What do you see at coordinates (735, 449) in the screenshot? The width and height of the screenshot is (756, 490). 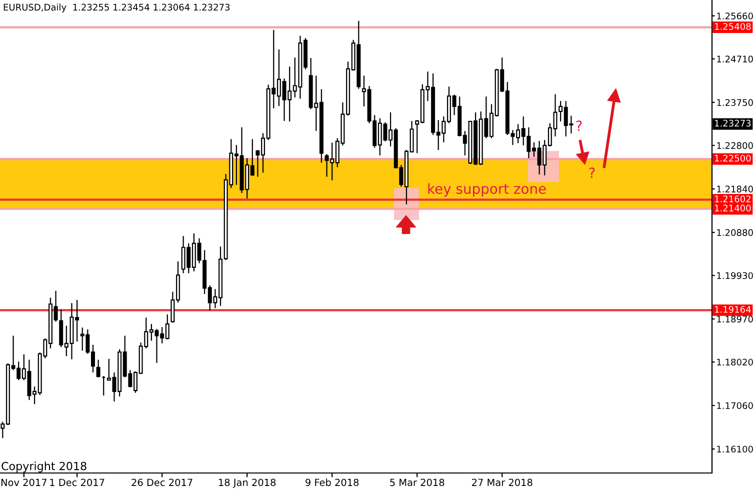 I see `y-tick-label: 1.16100` at bounding box center [735, 449].